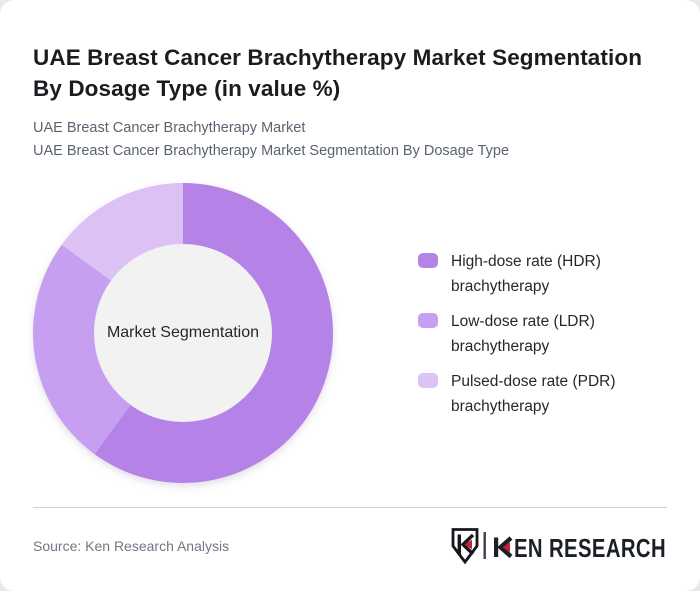 The width and height of the screenshot is (700, 591). What do you see at coordinates (533, 394) in the screenshot?
I see `legend-label-pdr: Pulsed-dose rate (PDR) brachytherapy` at bounding box center [533, 394].